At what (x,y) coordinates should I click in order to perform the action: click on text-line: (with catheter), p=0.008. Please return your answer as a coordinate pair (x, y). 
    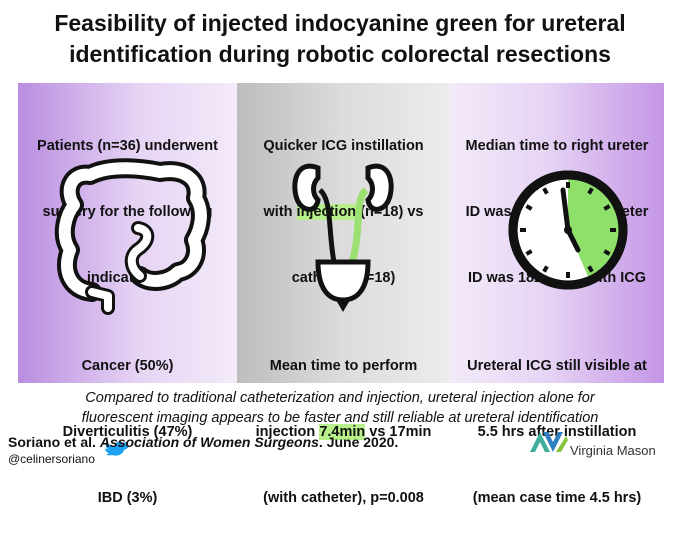
    Looking at the image, I should click on (343, 498).